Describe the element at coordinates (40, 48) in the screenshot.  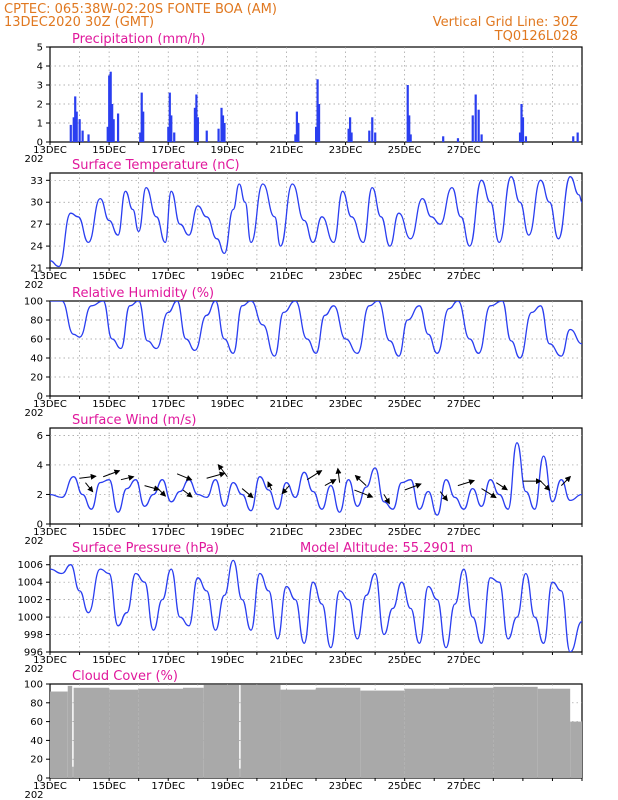
I see `y-tick-label: 5` at that location.